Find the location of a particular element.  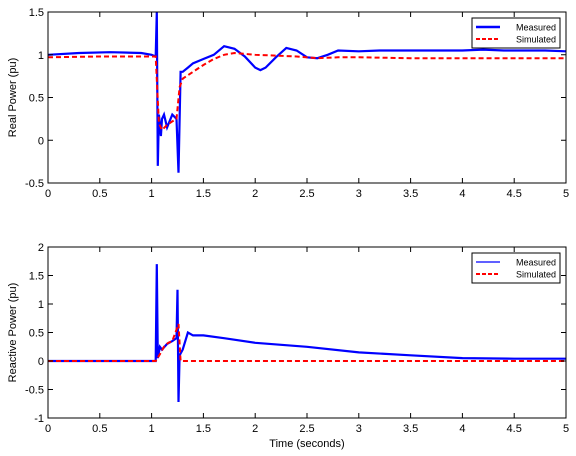

y-axis-label: Reactive Power (pu) is located at coordinates (13, 333).